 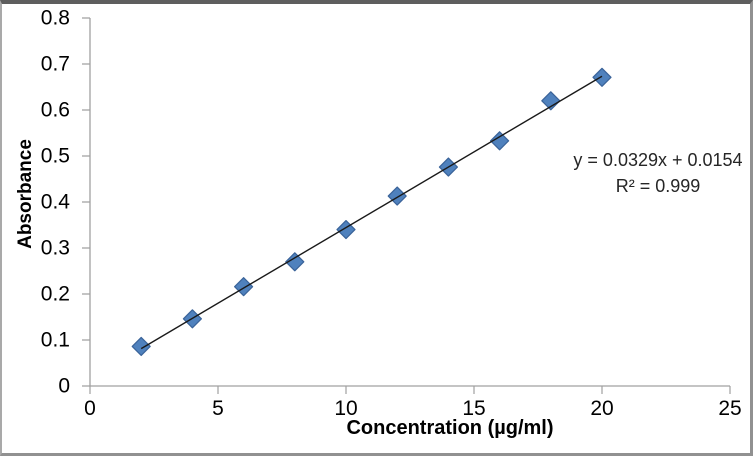 I want to click on y-axis-title: Absorbance, so click(x=25, y=194).